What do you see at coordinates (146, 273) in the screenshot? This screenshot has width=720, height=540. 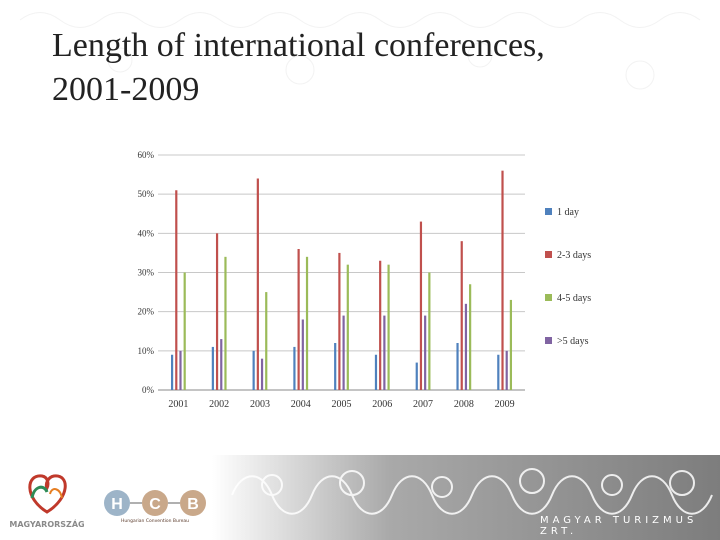 I see `y-tick-label: 30%` at bounding box center [146, 273].